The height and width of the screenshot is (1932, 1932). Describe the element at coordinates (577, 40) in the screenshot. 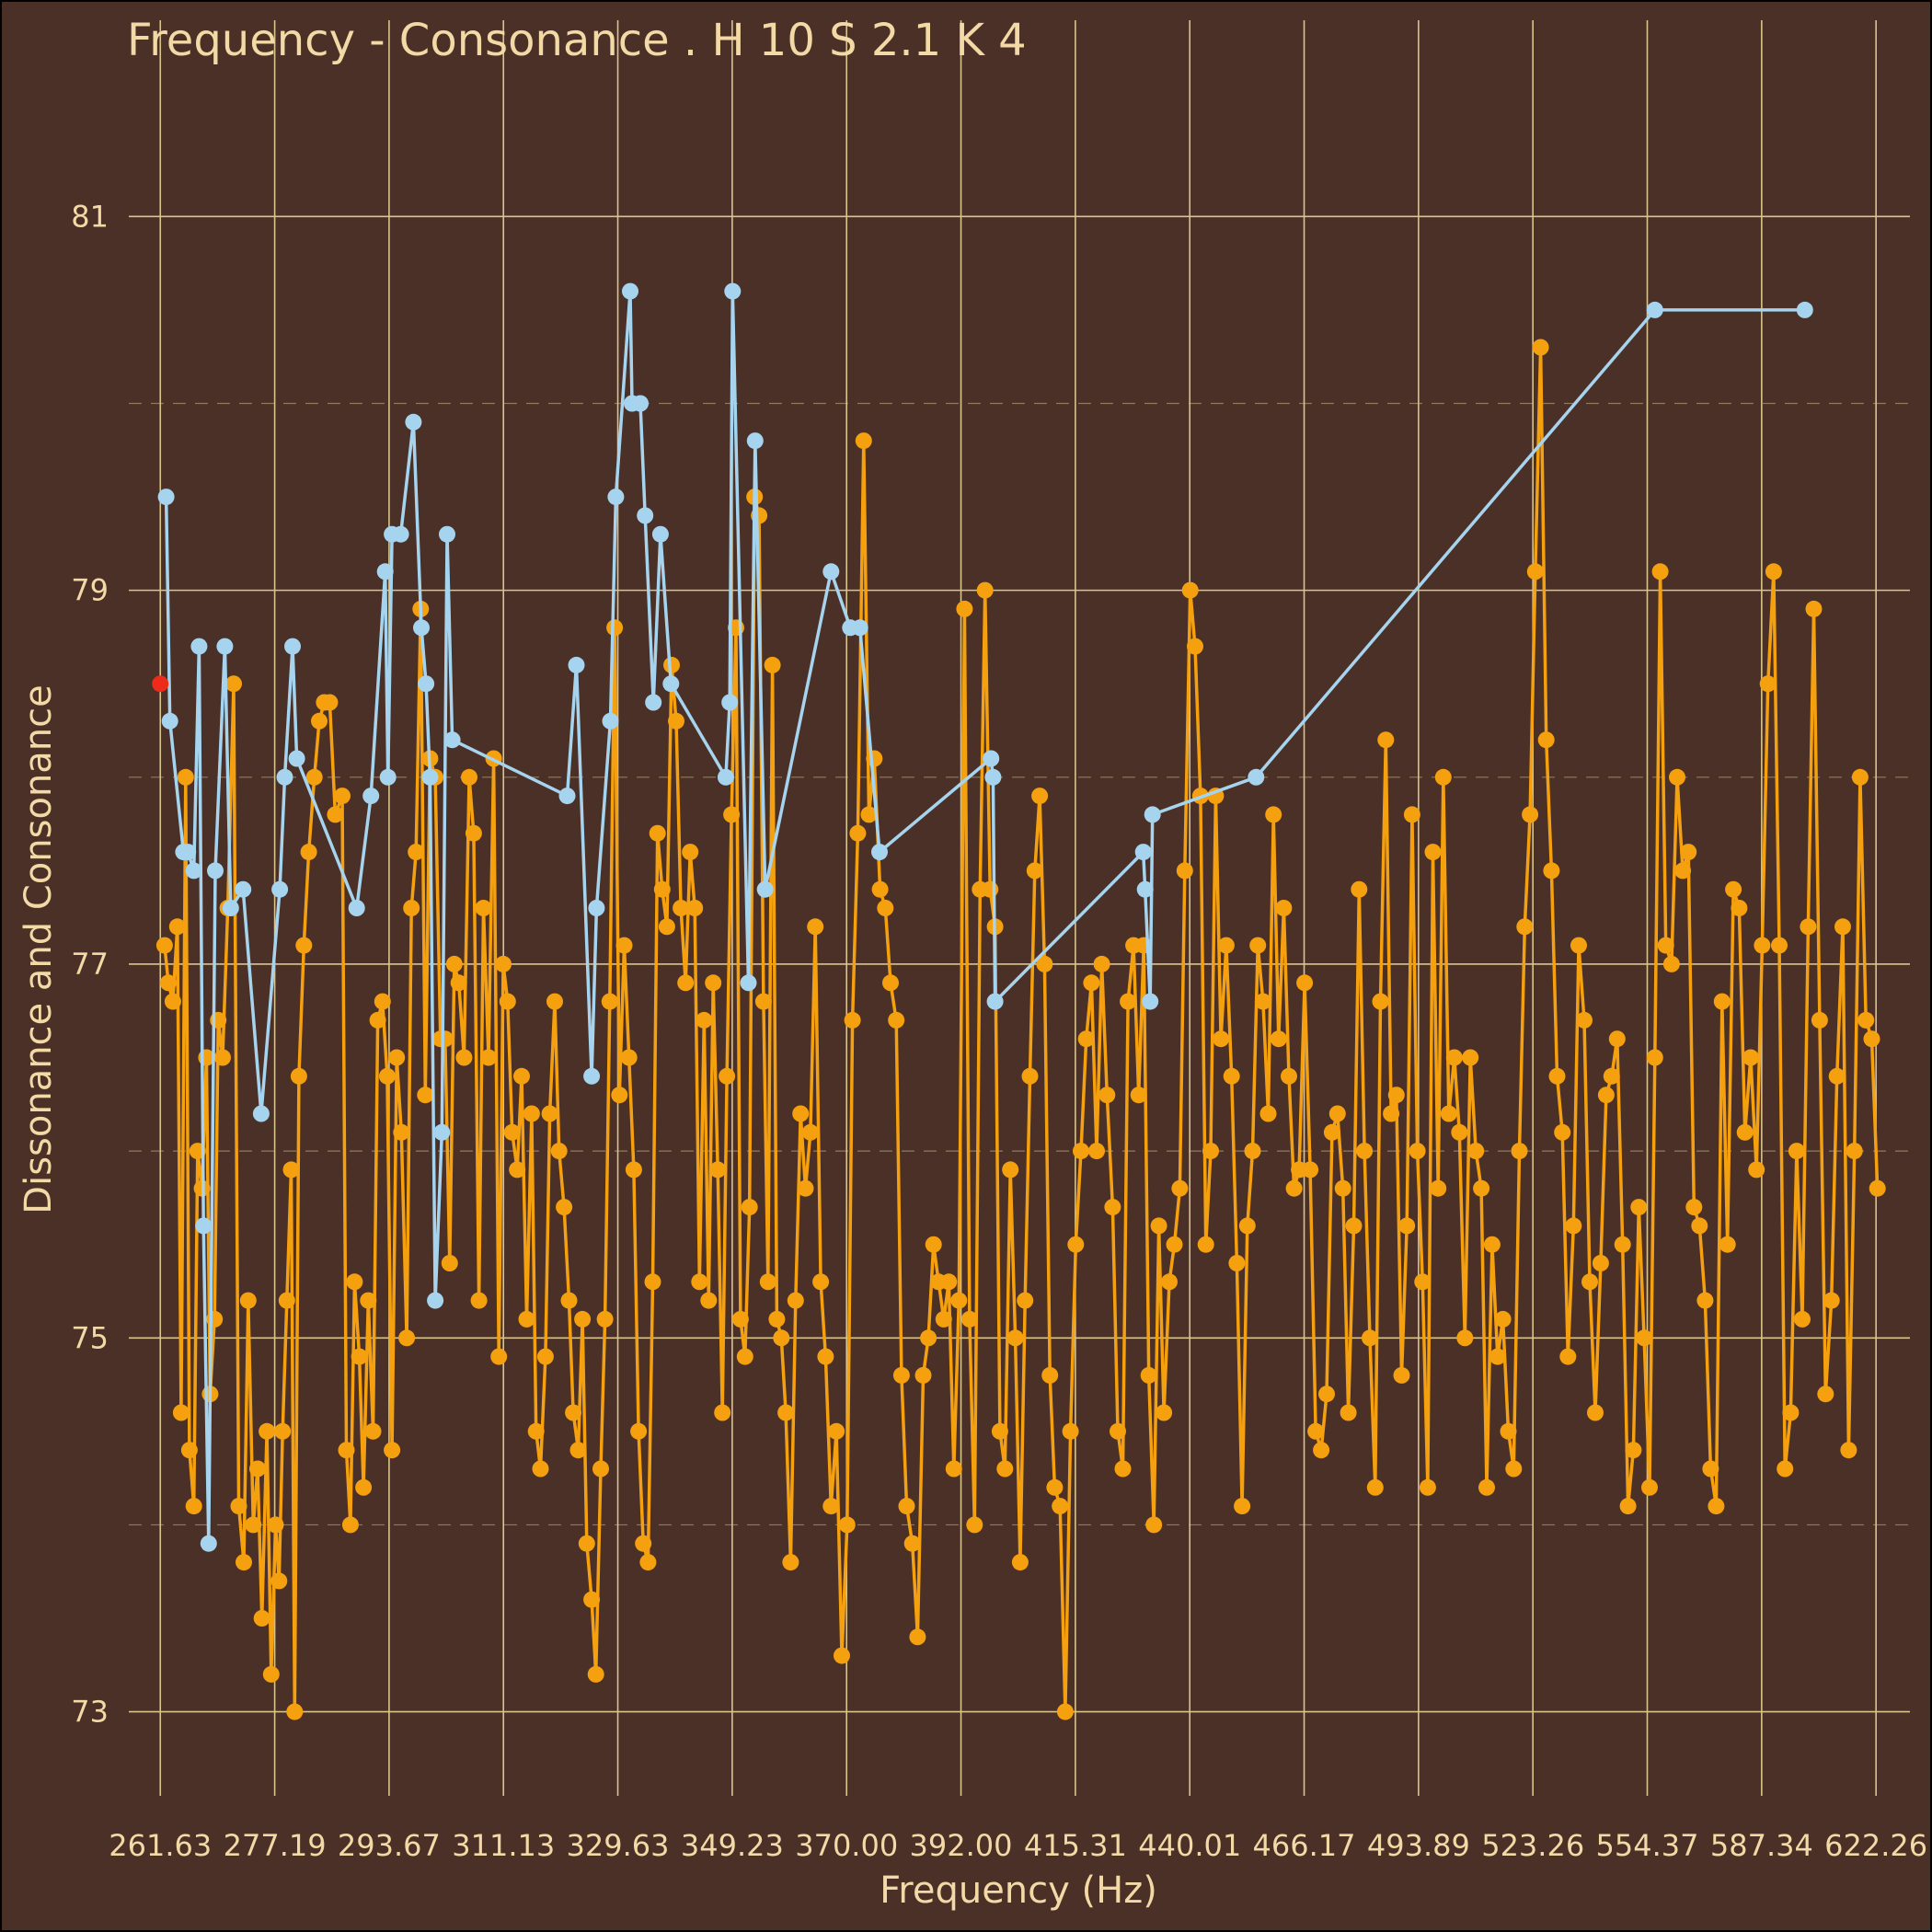

I see `chart-title: Frequency - Consonance . H 10 S 2.1 K 4` at that location.